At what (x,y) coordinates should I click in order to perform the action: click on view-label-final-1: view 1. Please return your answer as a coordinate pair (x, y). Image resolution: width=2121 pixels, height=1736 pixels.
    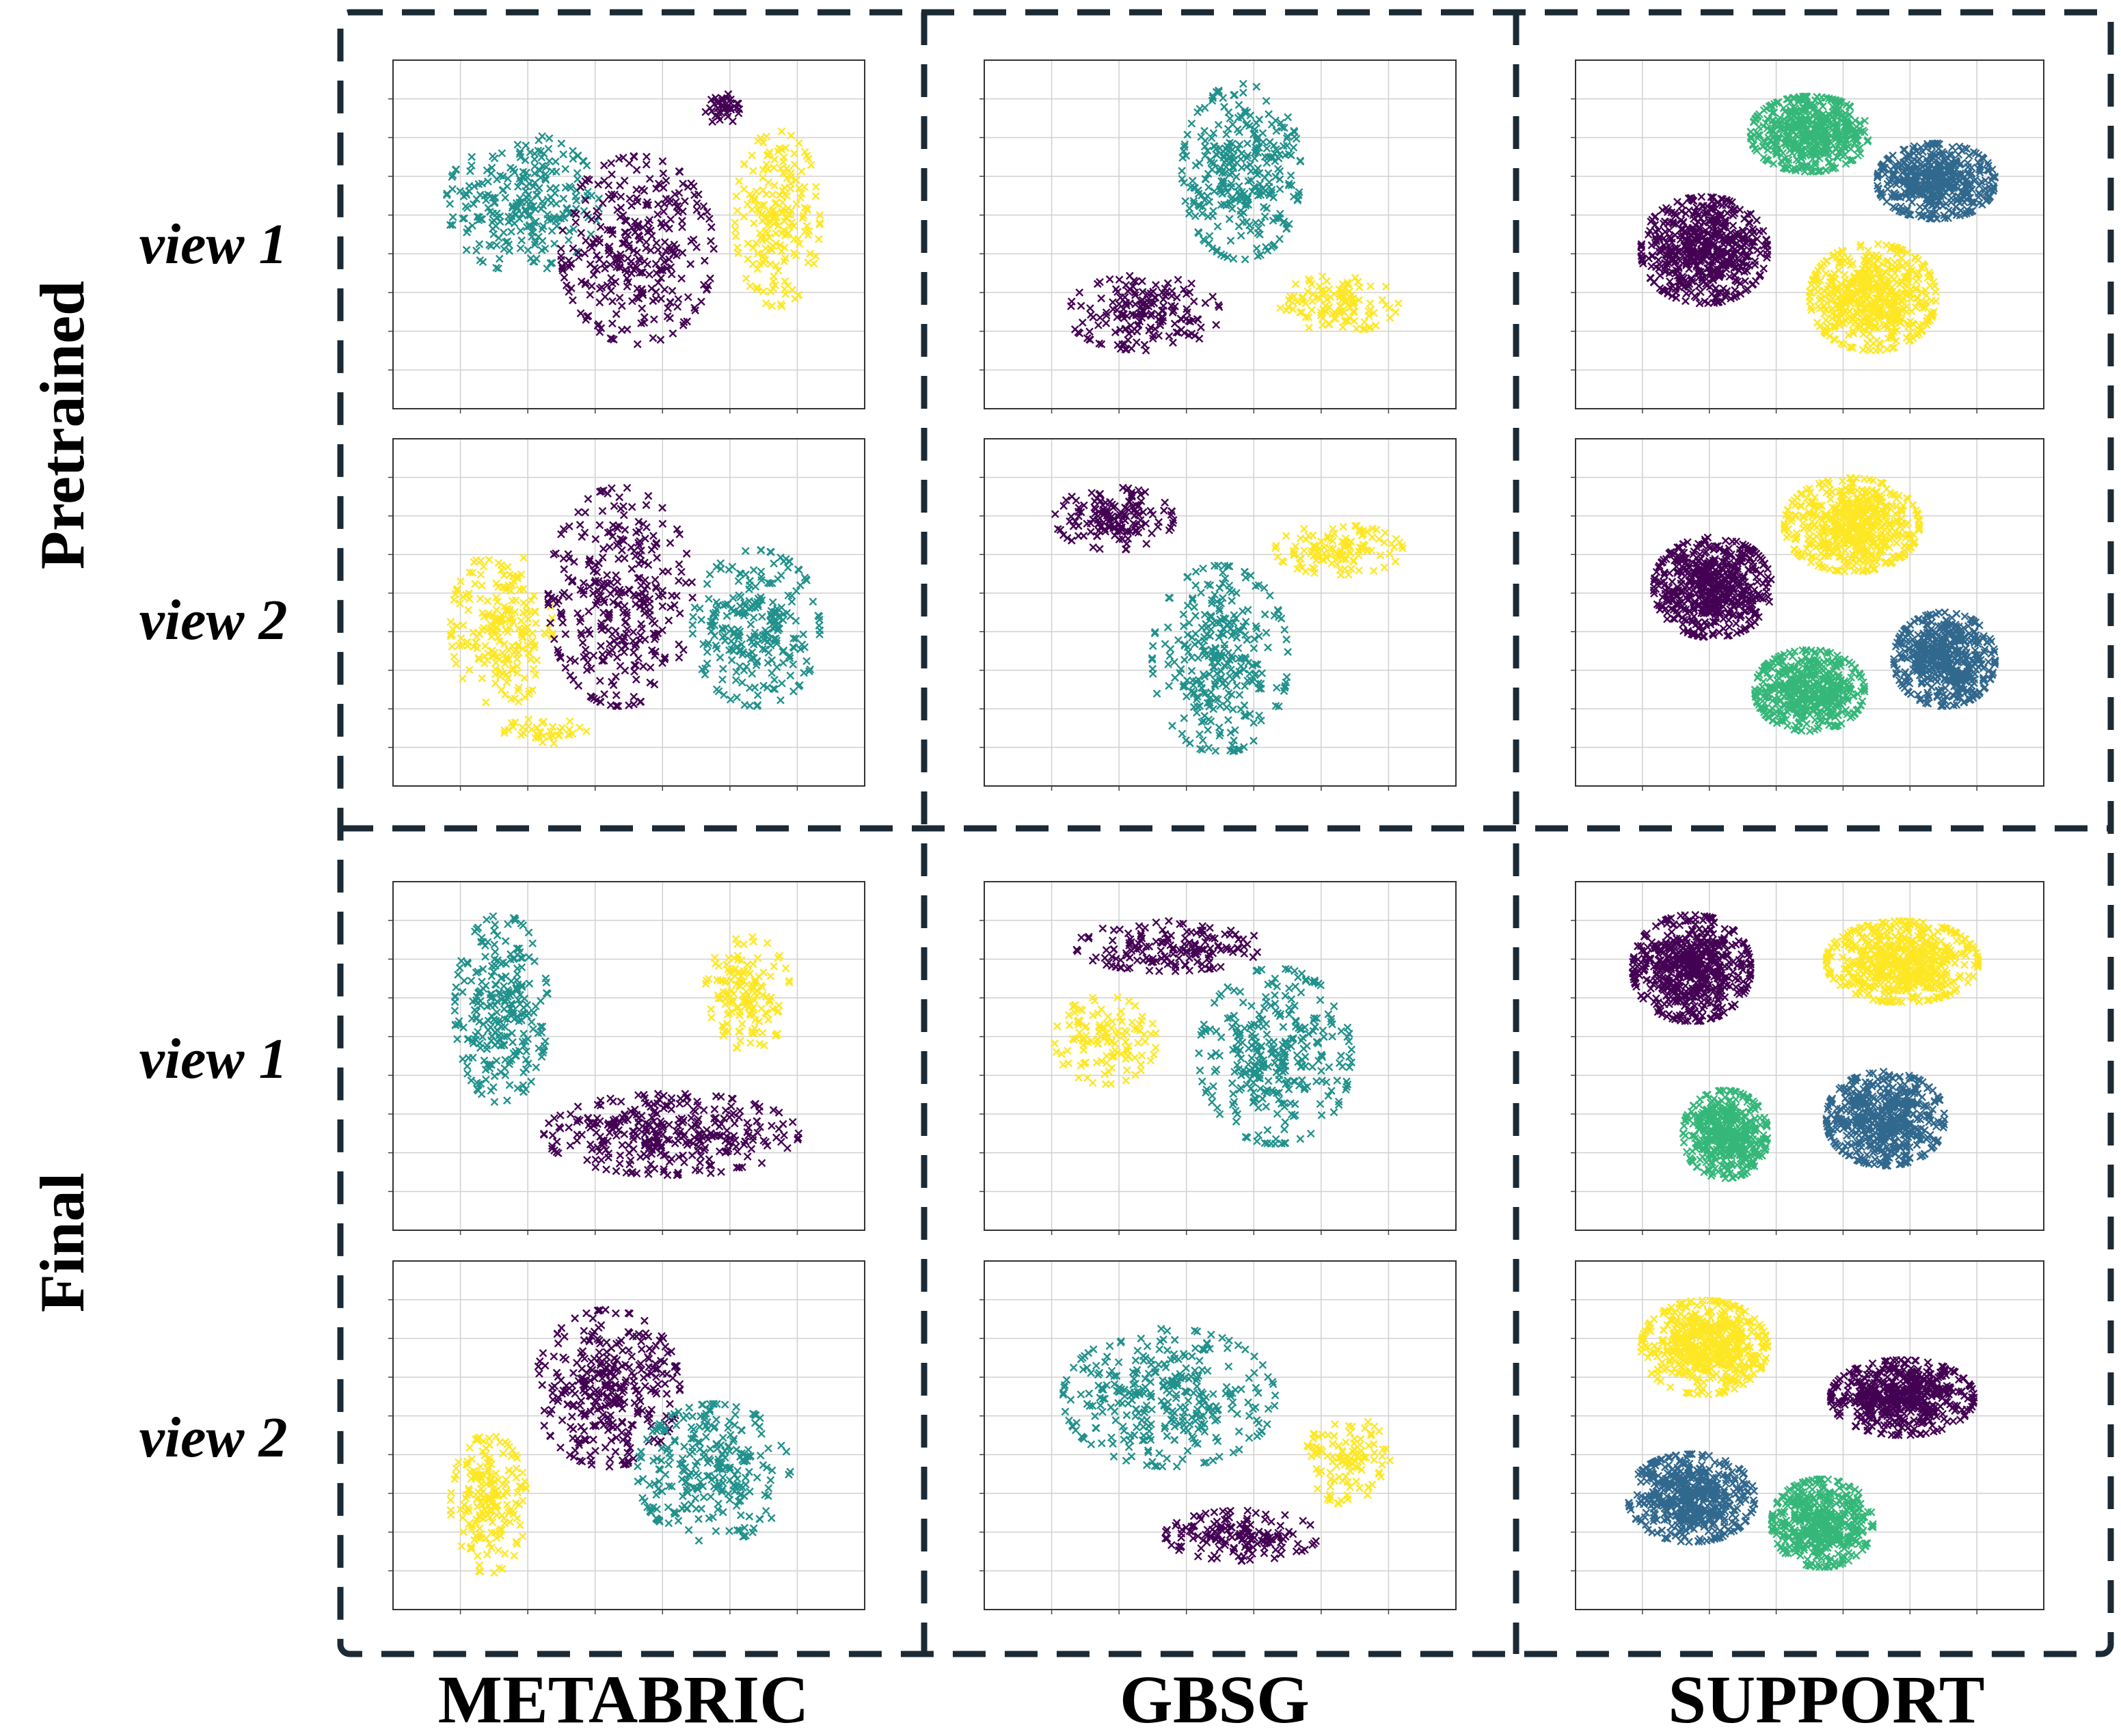
    Looking at the image, I should click on (213, 1059).